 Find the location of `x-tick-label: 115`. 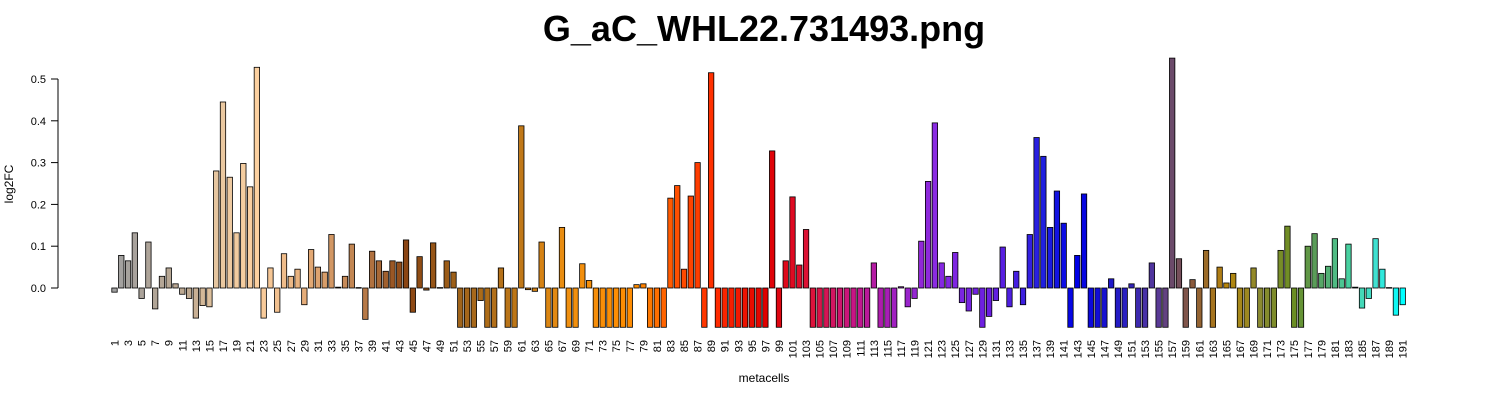

x-tick-label: 115 is located at coordinates (888, 349).